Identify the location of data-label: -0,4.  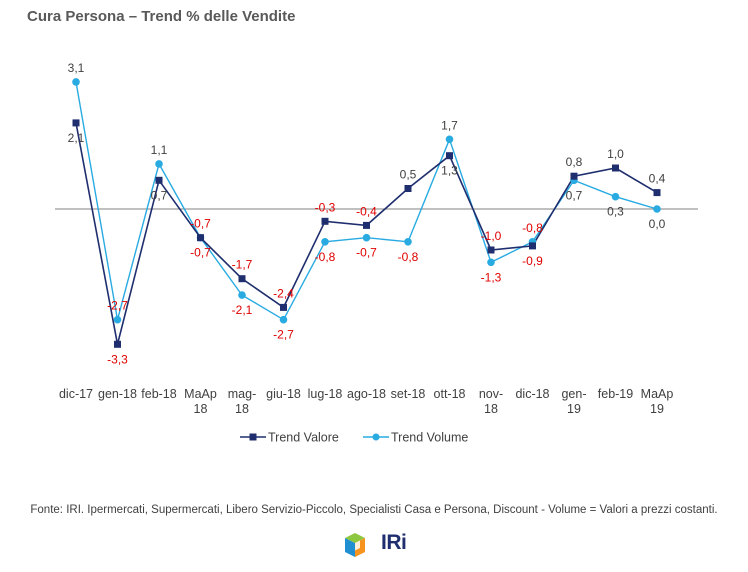
(366, 211).